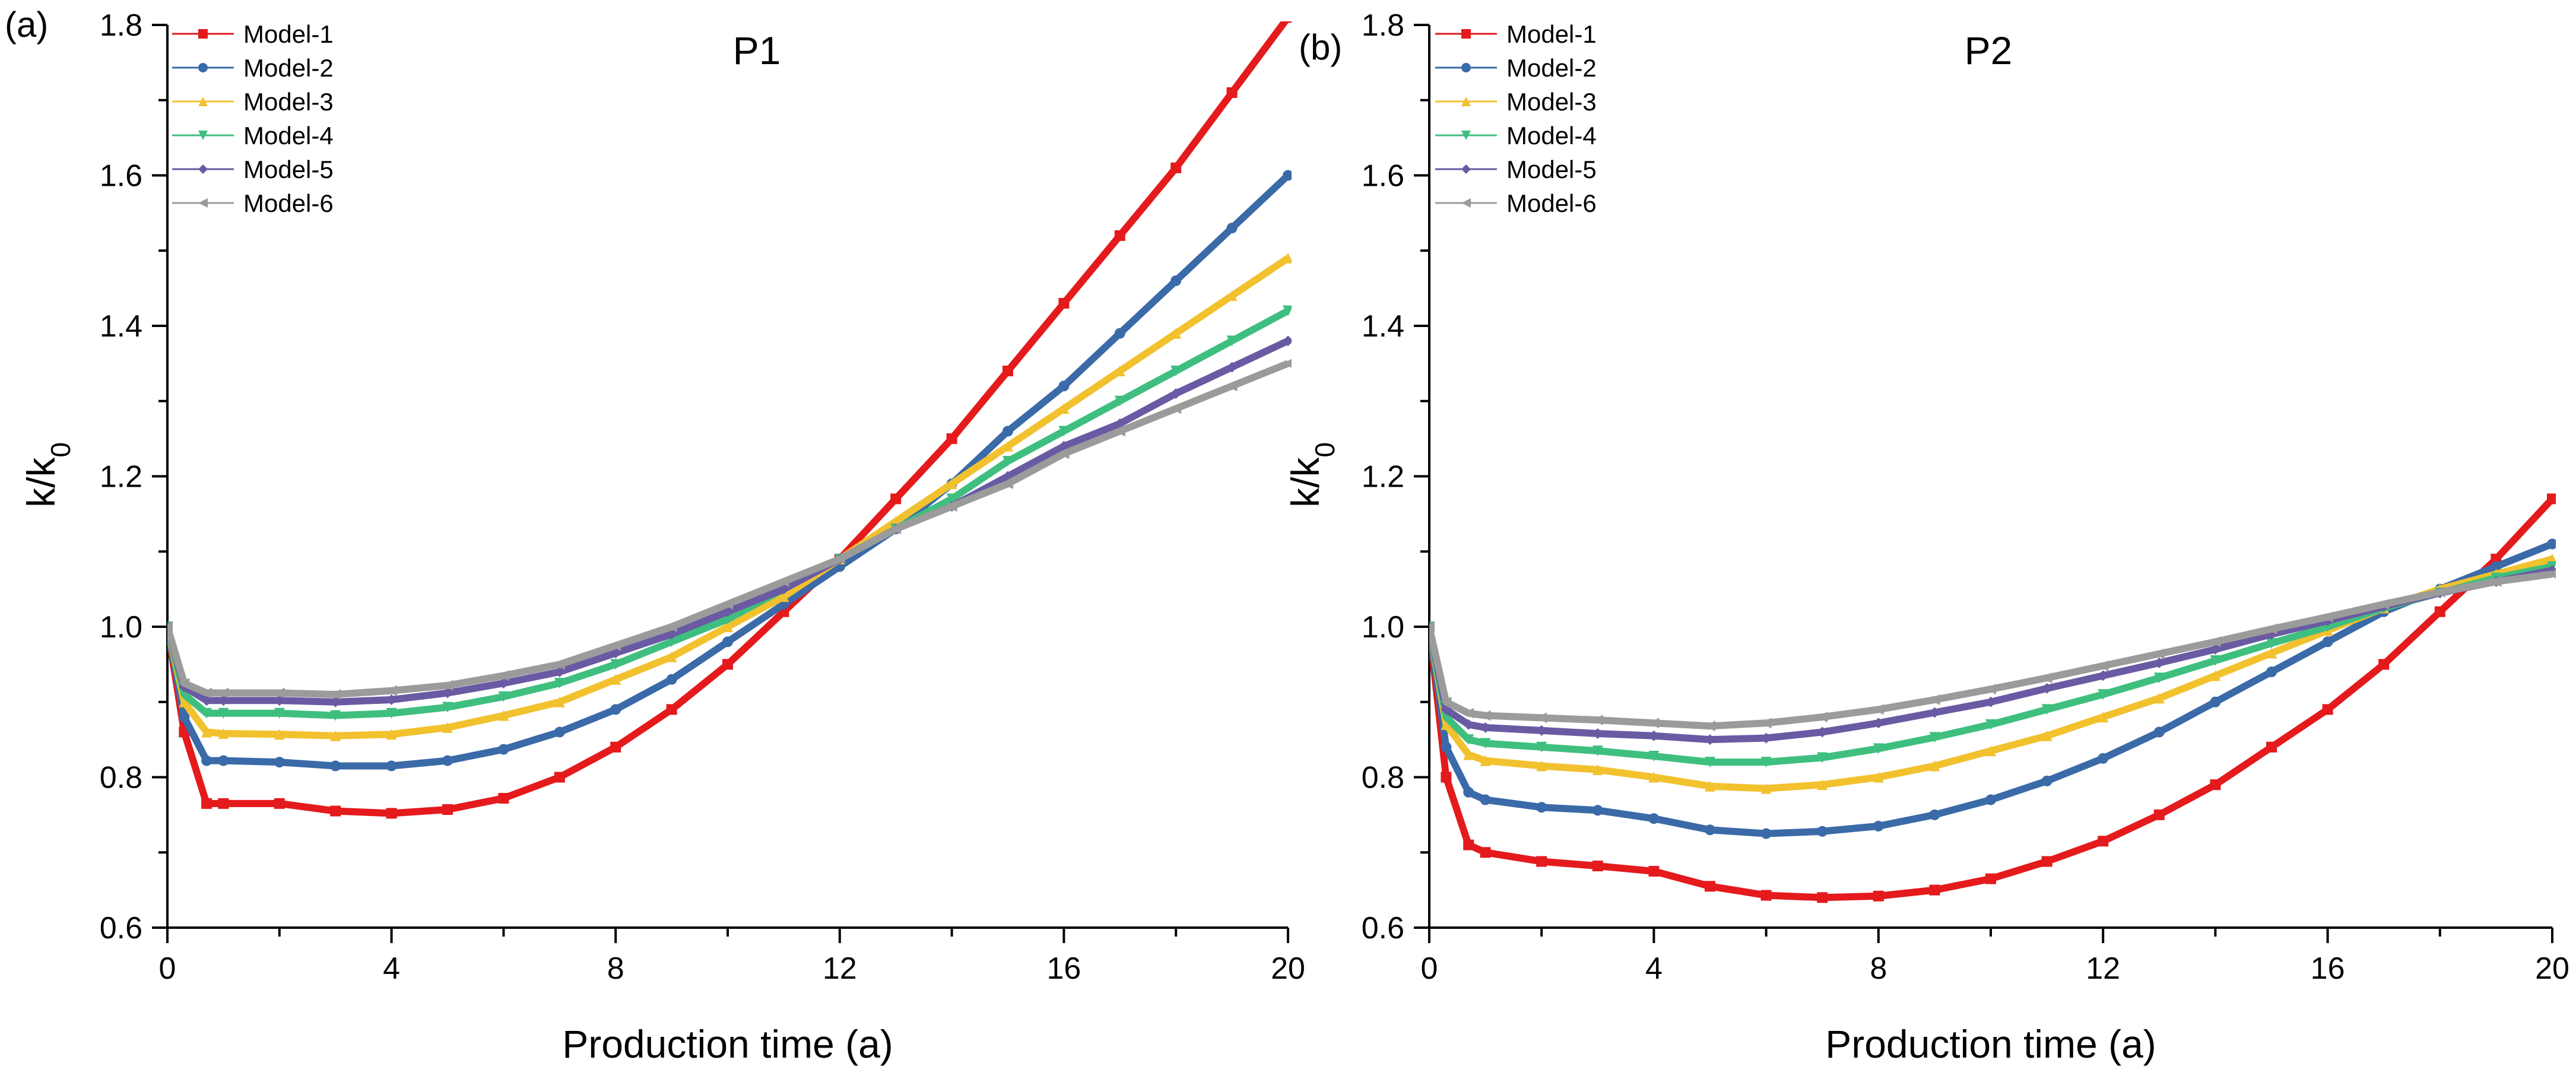 This screenshot has height=1079, width=2576. What do you see at coordinates (121, 928) in the screenshot?
I see `y-tick-label: 0.6` at bounding box center [121, 928].